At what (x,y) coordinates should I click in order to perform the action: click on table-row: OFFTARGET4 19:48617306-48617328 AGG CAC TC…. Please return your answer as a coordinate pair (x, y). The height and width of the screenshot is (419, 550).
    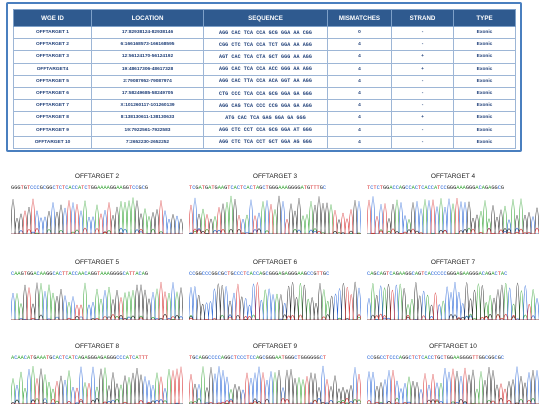
    Looking at the image, I should click on (264, 69).